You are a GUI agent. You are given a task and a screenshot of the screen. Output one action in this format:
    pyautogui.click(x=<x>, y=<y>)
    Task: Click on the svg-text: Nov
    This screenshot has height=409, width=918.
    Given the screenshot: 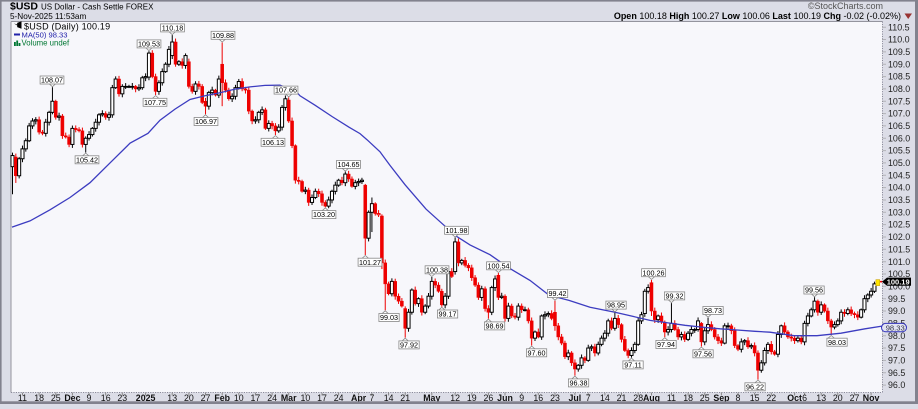 What is the action you would take?
    pyautogui.click(x=871, y=398)
    